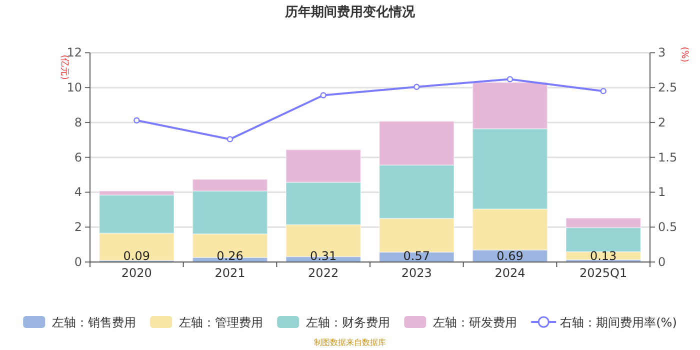  What do you see at coordinates (662, 122) in the screenshot?
I see `y2-tick-label: 2` at bounding box center [662, 122].